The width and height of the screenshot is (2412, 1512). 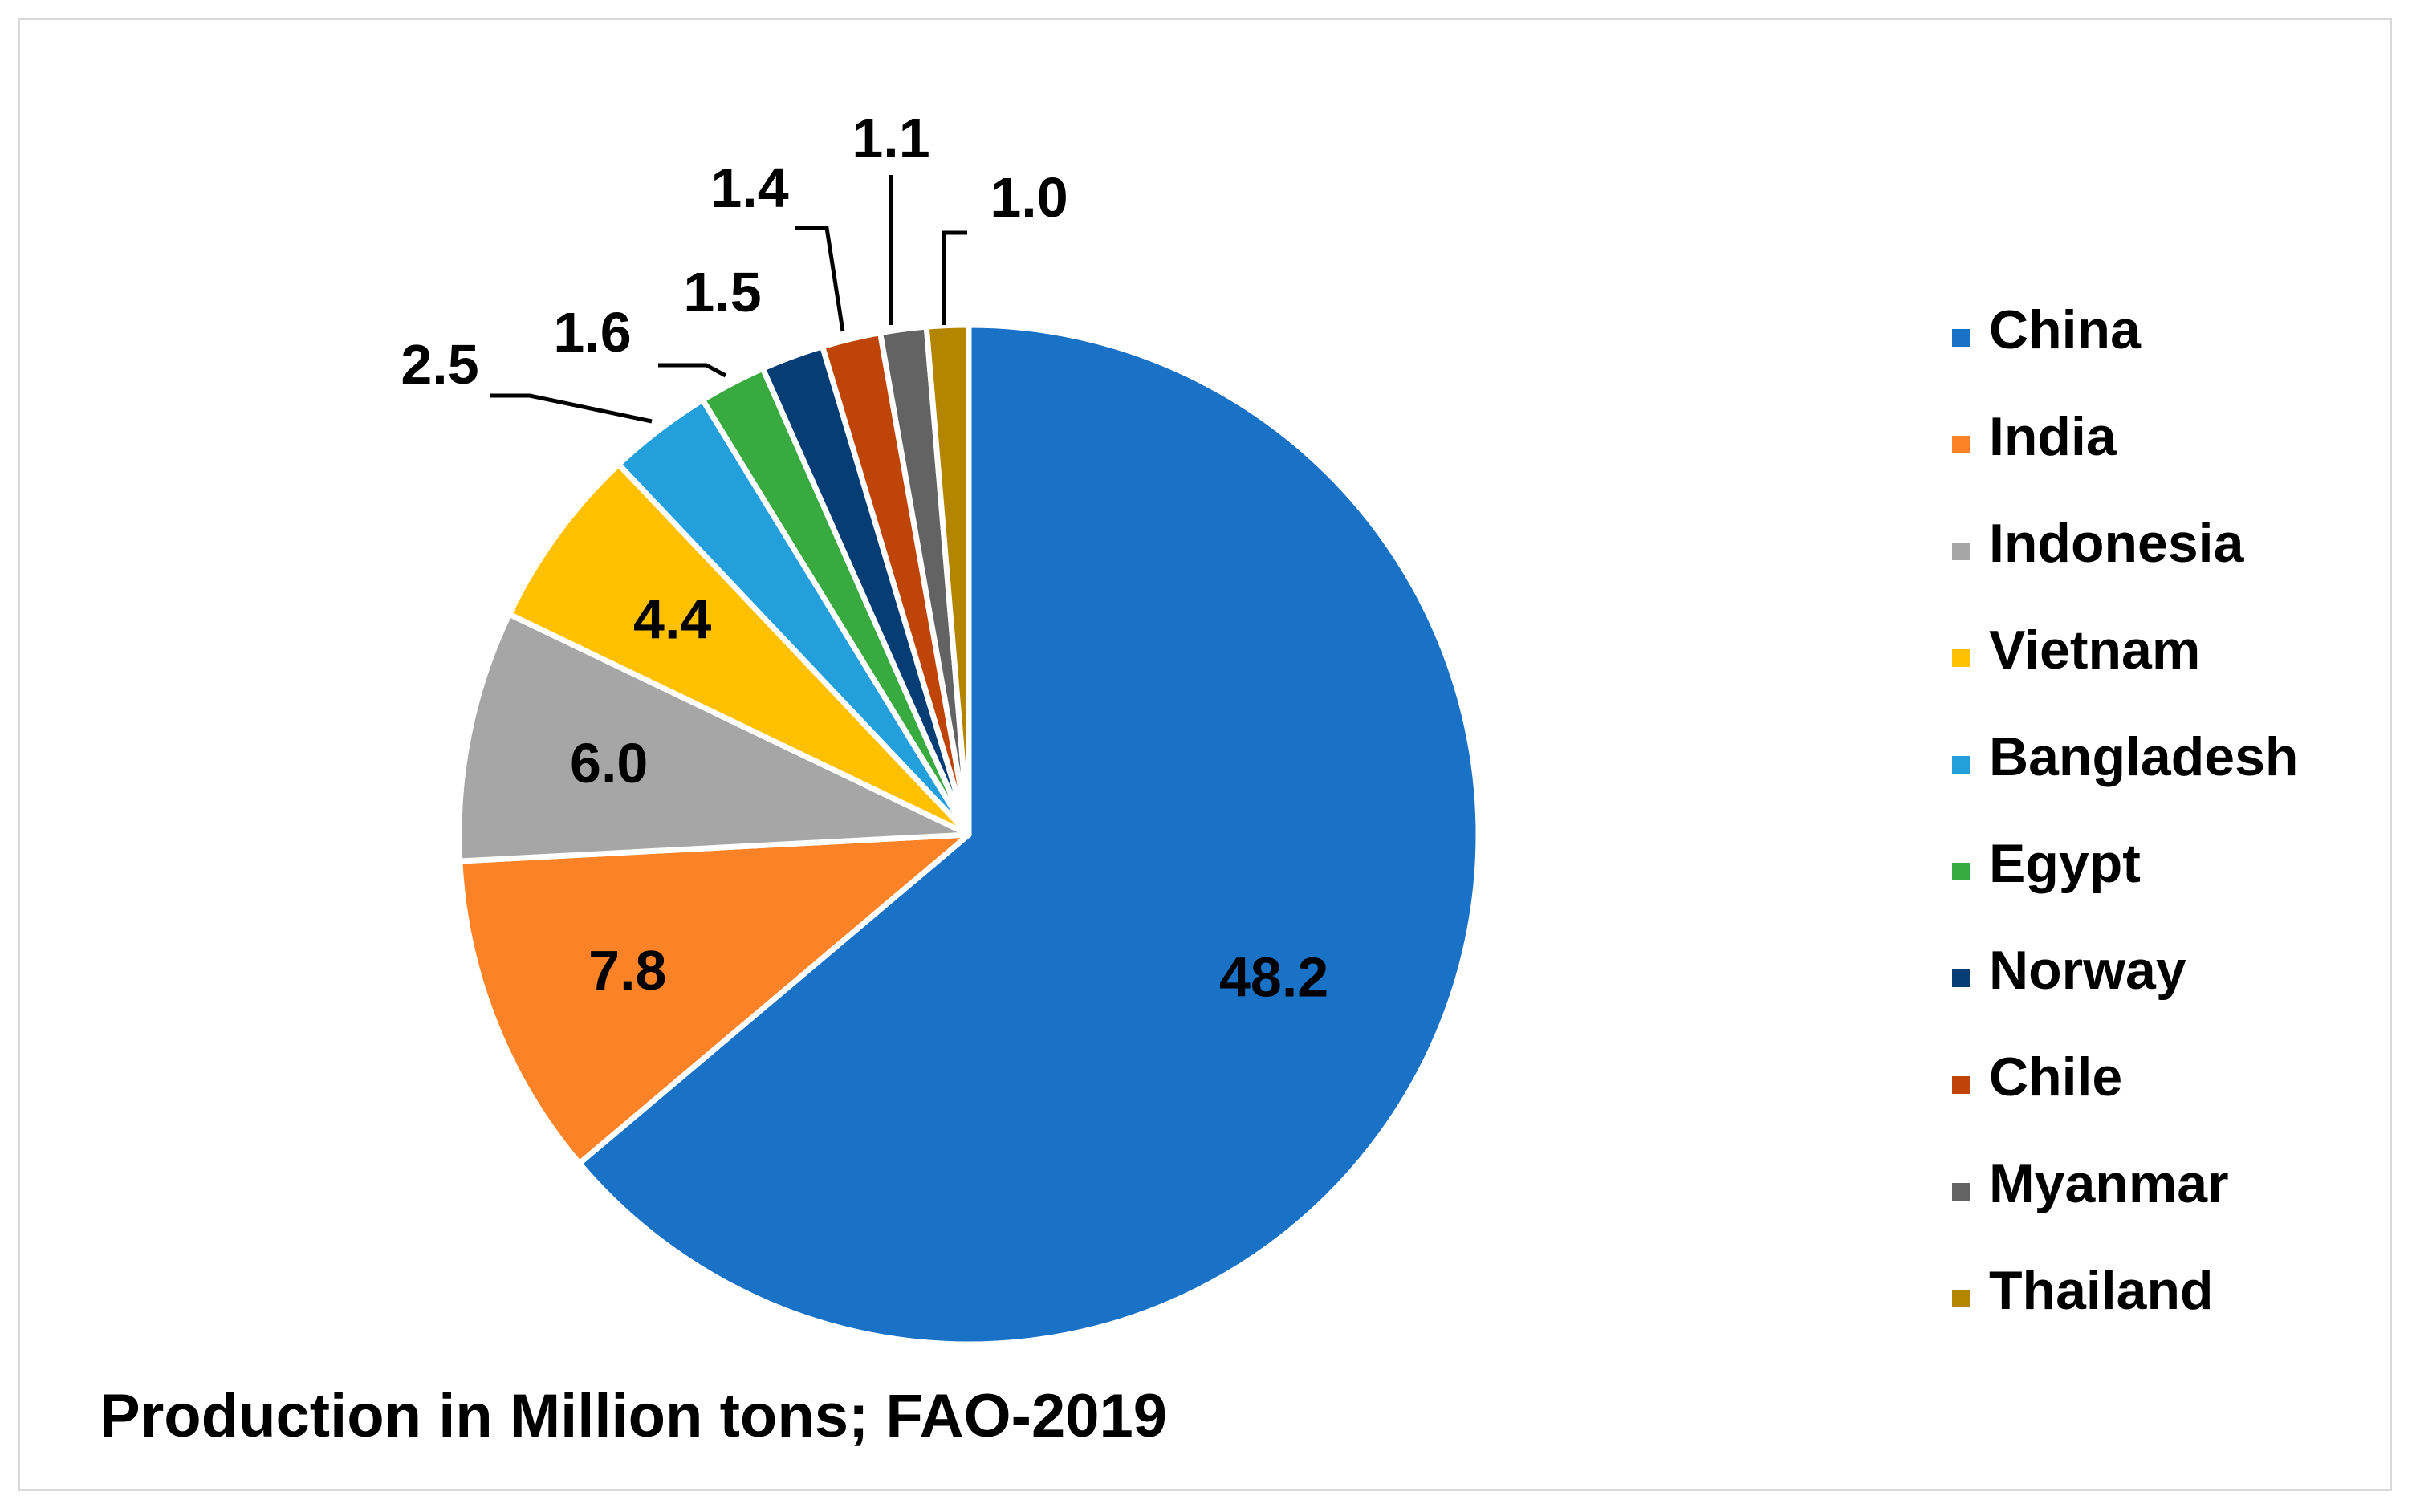 I want to click on legend-swatch-chile, so click(x=1961, y=1085).